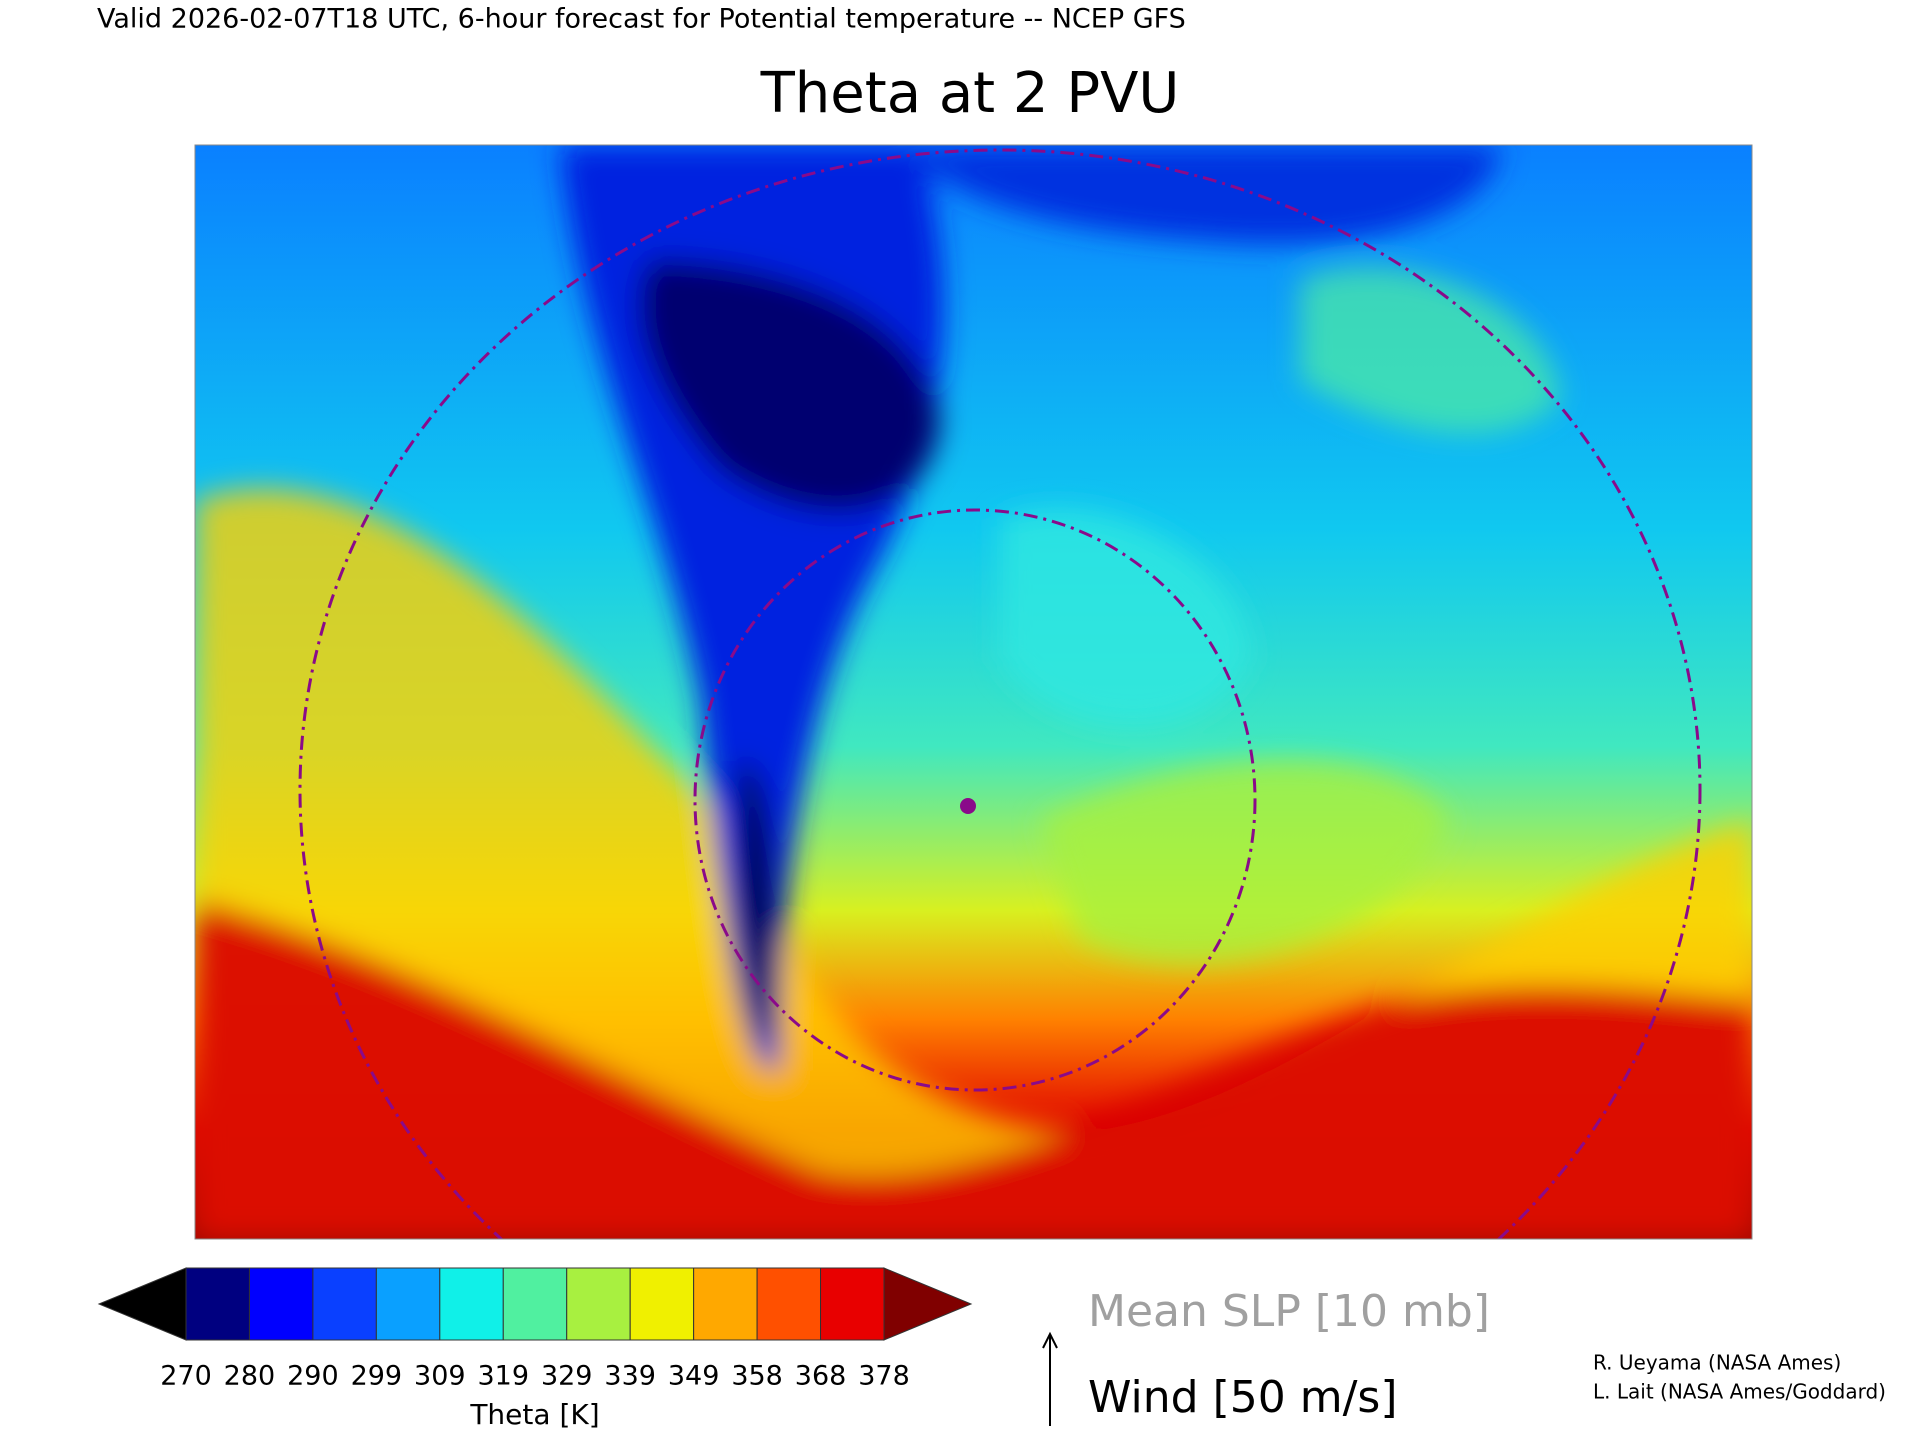 The width and height of the screenshot is (1920, 1444). What do you see at coordinates (928, 1304) in the screenshot?
I see `colorbar-high-triangle` at bounding box center [928, 1304].